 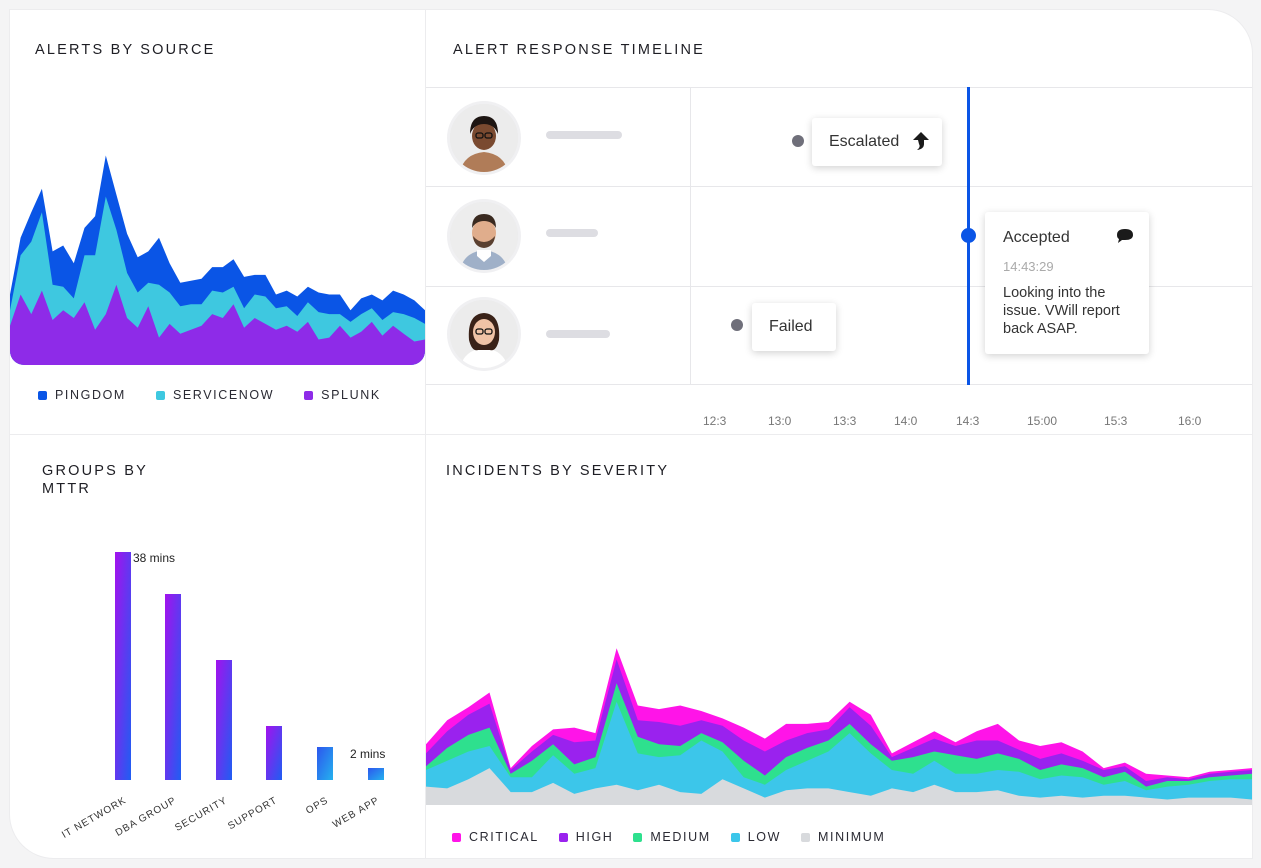 What do you see at coordinates (67, 489) in the screenshot?
I see `mttr-title-line2: MTTR` at bounding box center [67, 489].